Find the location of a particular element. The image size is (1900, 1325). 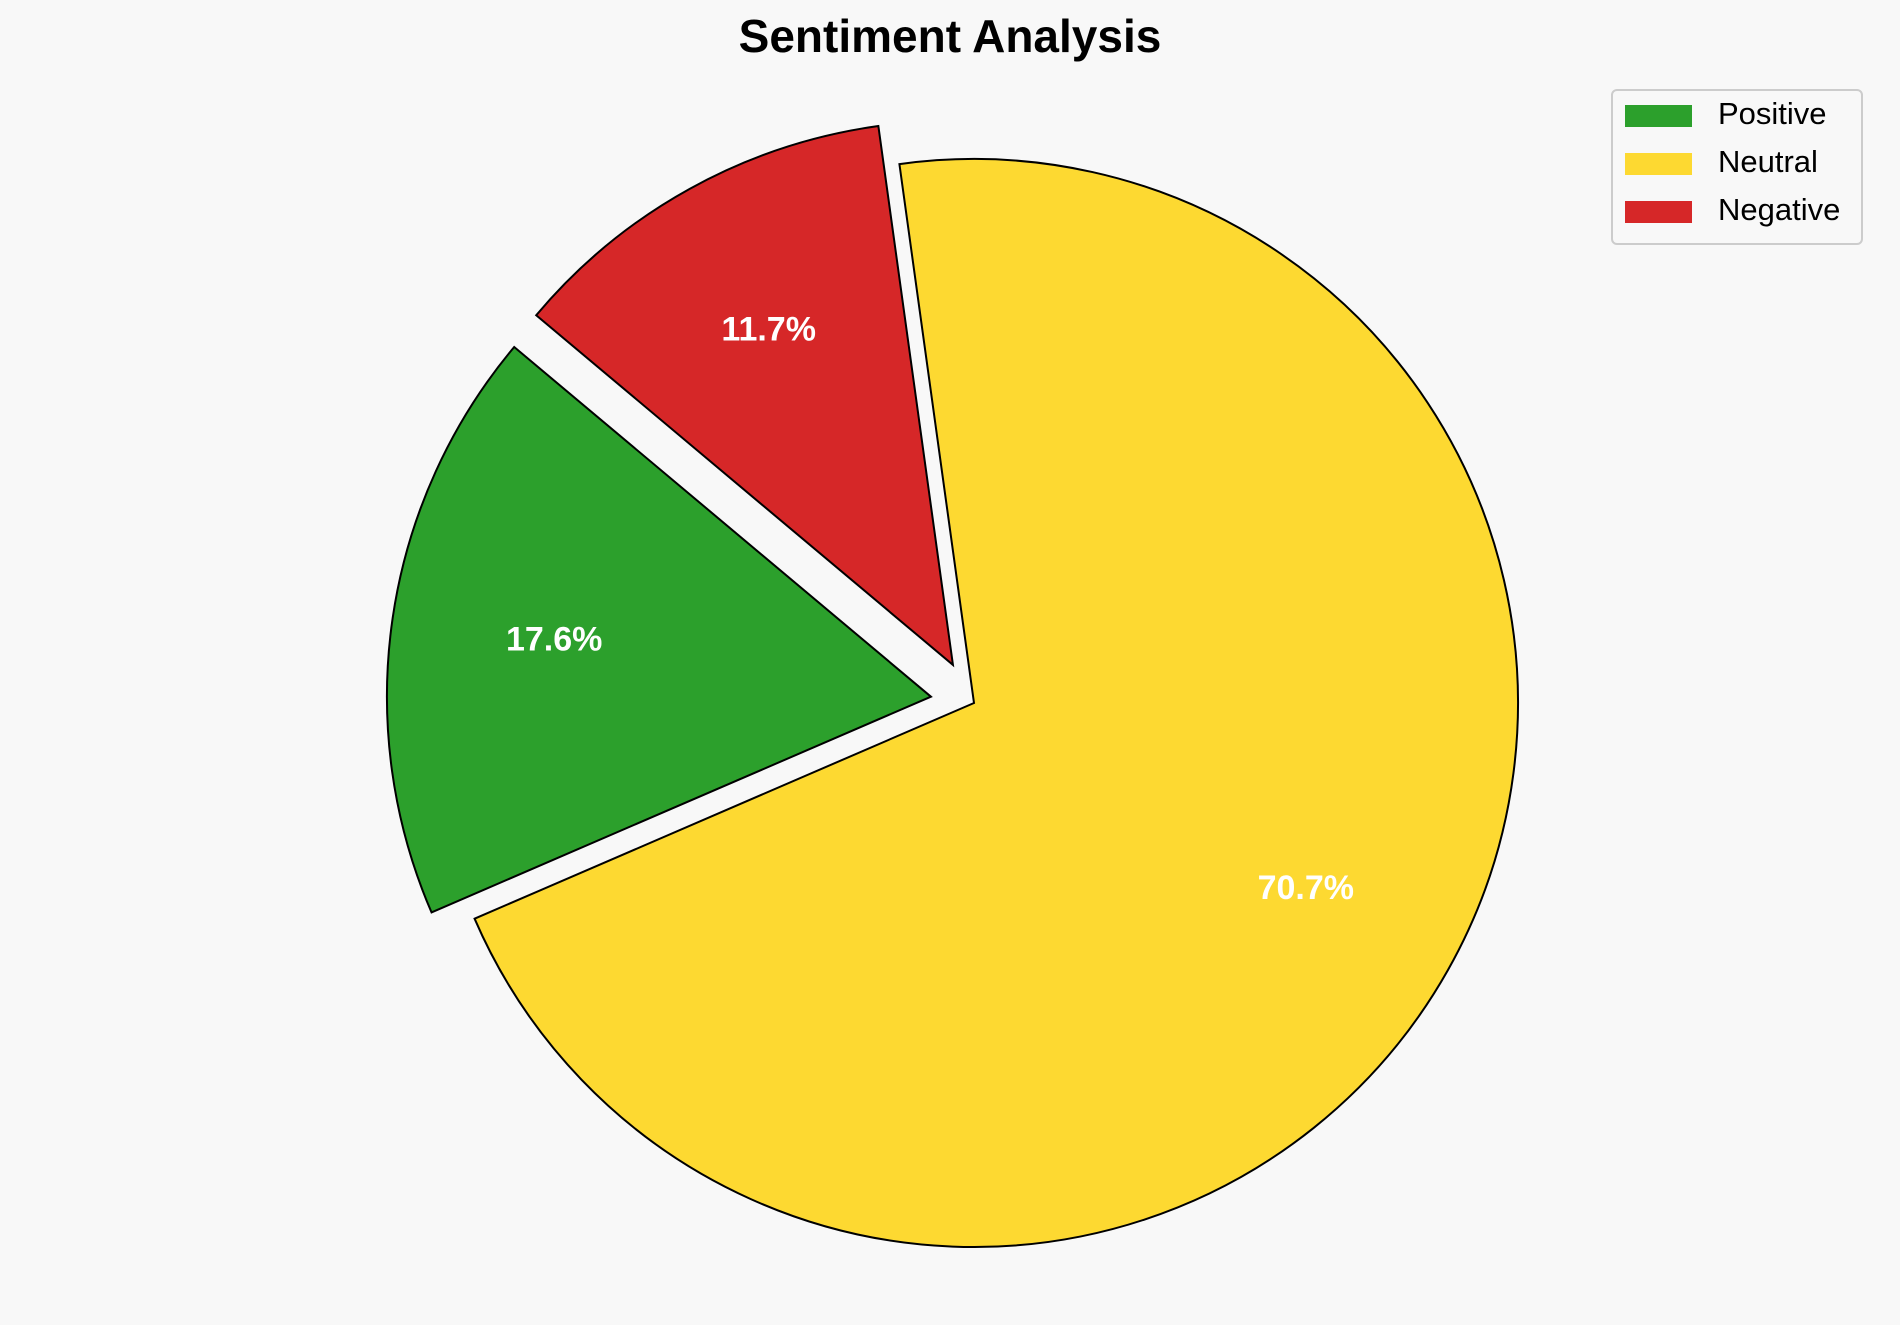

slice-label: 70.7% is located at coordinates (1306, 888).